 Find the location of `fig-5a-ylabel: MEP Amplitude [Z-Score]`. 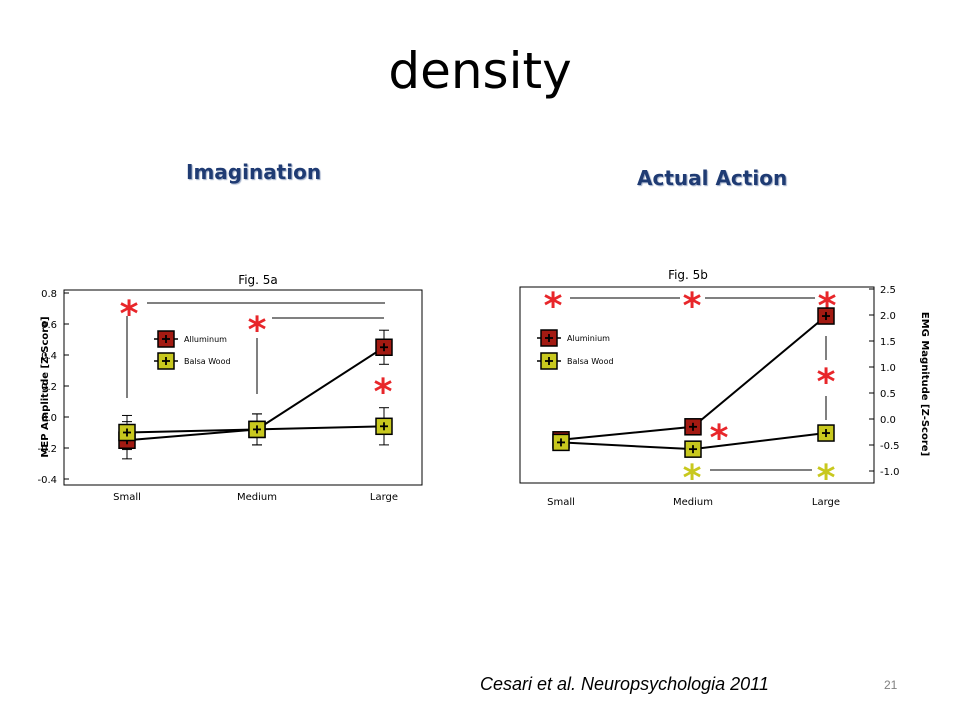

fig-5a-ylabel: MEP Amplitude [Z-Score] is located at coordinates (45, 386).